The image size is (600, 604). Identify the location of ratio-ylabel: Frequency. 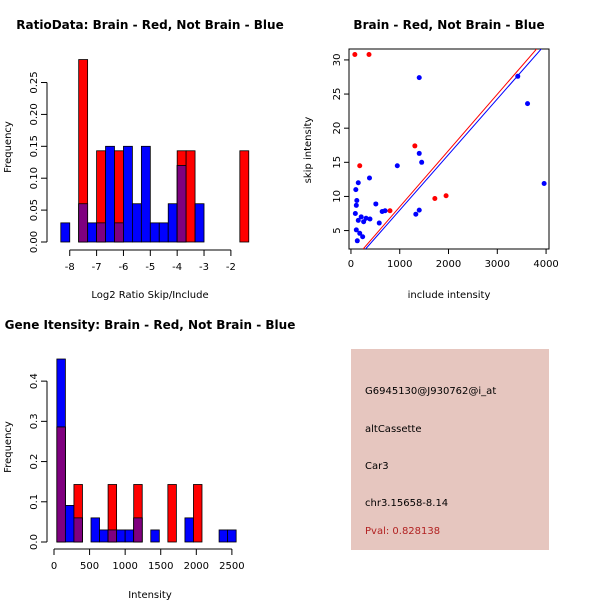
(8, 147).